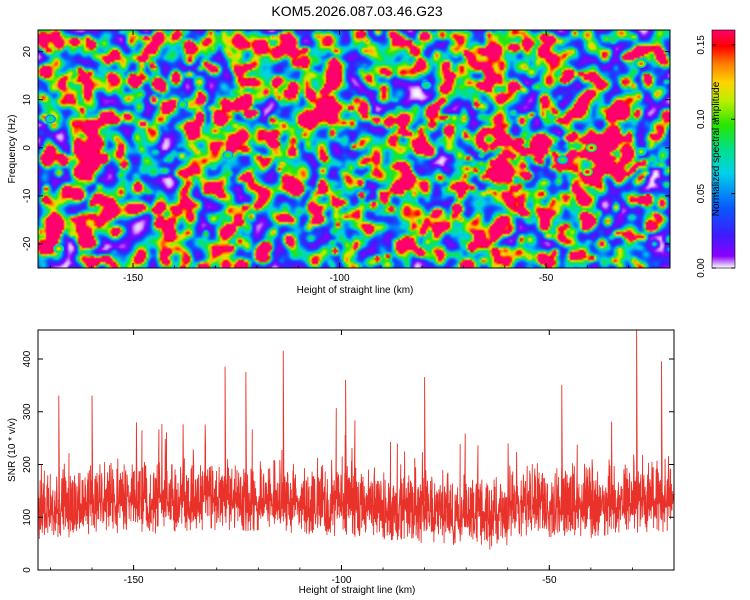 Image resolution: width=750 pixels, height=600 pixels. What do you see at coordinates (27, 358) in the screenshot?
I see `snr-y-tick-label: 400` at bounding box center [27, 358].